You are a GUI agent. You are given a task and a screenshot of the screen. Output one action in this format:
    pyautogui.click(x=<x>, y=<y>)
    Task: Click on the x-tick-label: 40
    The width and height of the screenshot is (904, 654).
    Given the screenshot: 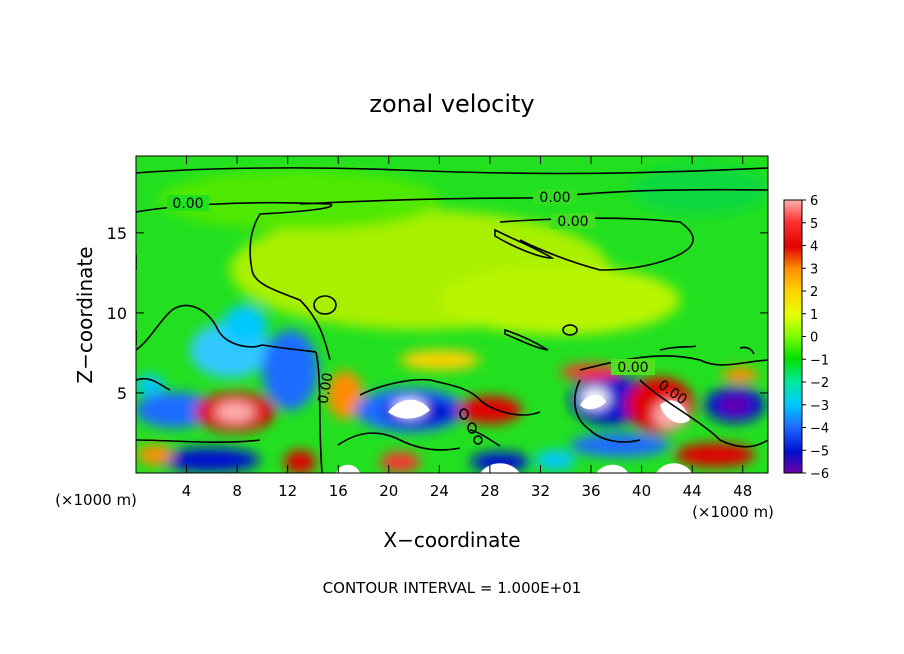 What is the action you would take?
    pyautogui.click(x=641, y=491)
    